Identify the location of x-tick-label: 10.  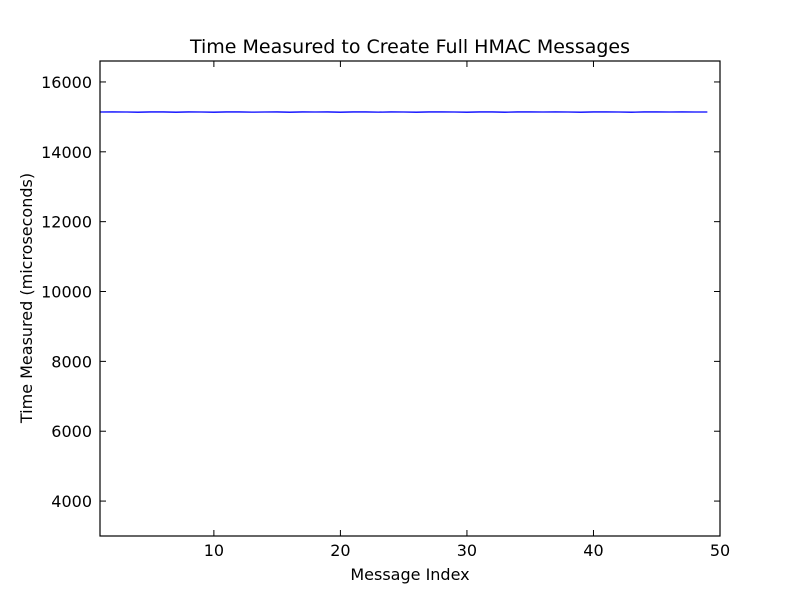
(214, 550).